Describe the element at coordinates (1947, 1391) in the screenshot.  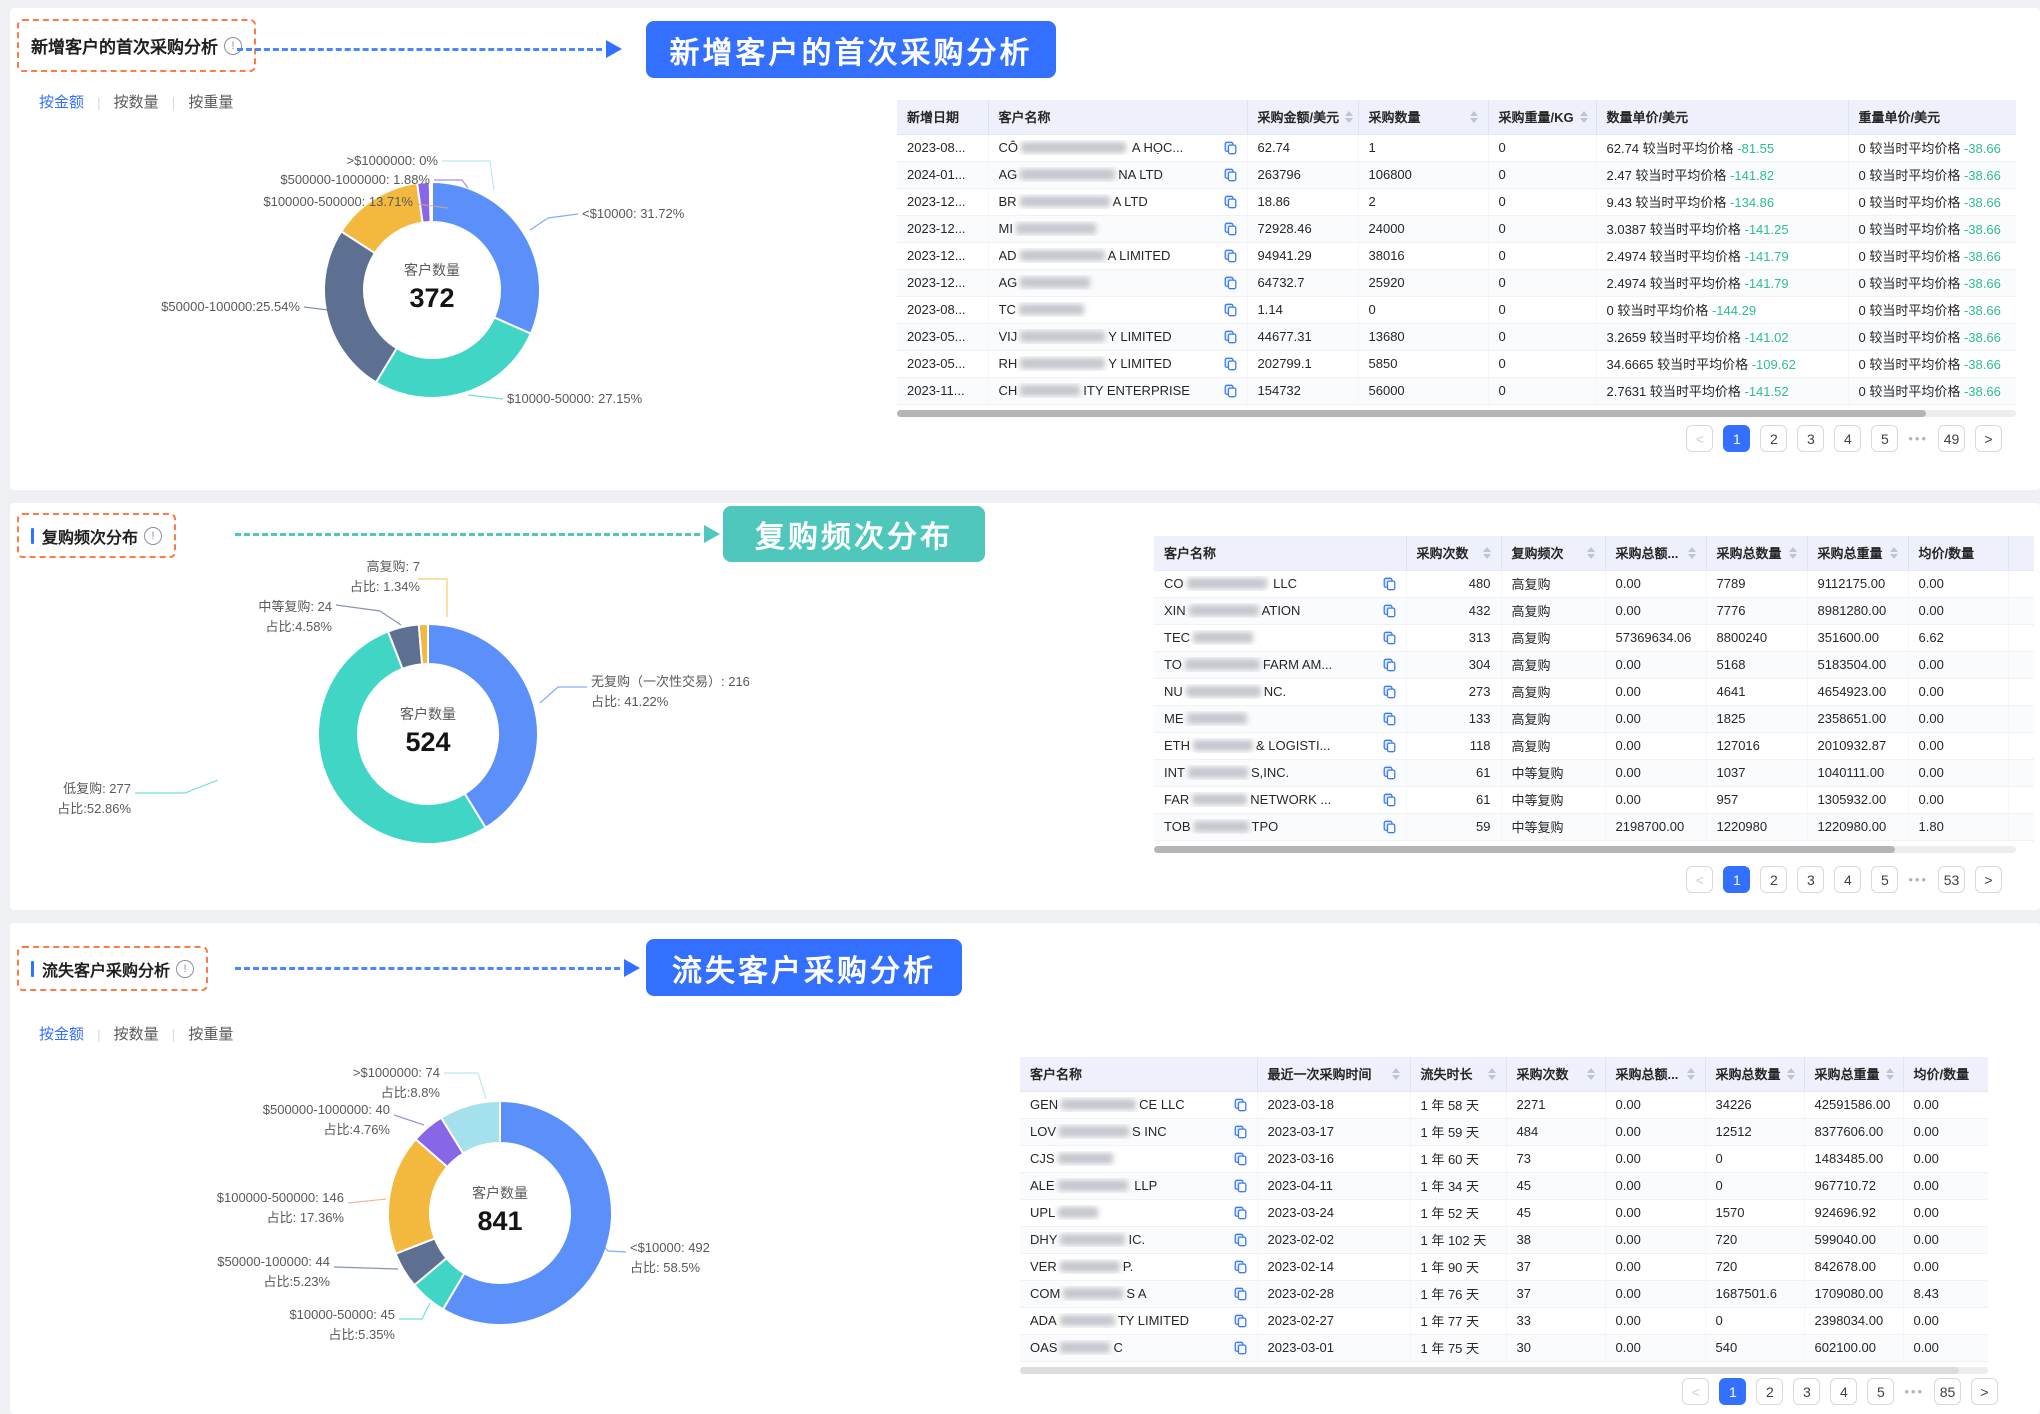
I see `pagination-page-85: 85` at that location.